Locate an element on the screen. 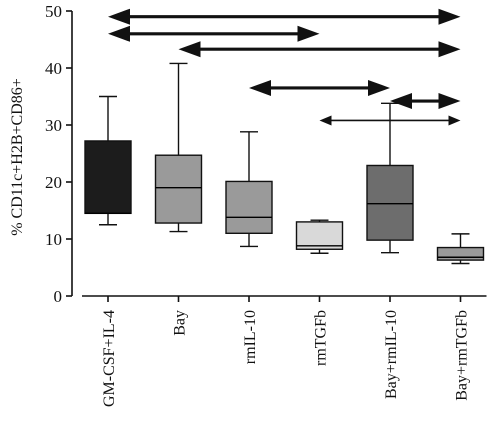 This screenshot has height=440, width=500. y-axis-label: % CD11c+H2B+CD86+ is located at coordinates (17, 157).